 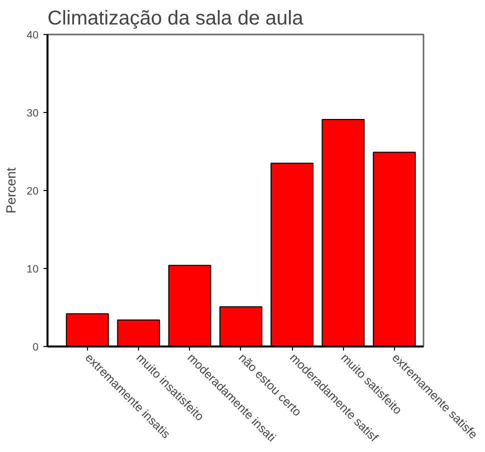 What do you see at coordinates (32, 114) in the screenshot?
I see `y-tick-label: 30` at bounding box center [32, 114].